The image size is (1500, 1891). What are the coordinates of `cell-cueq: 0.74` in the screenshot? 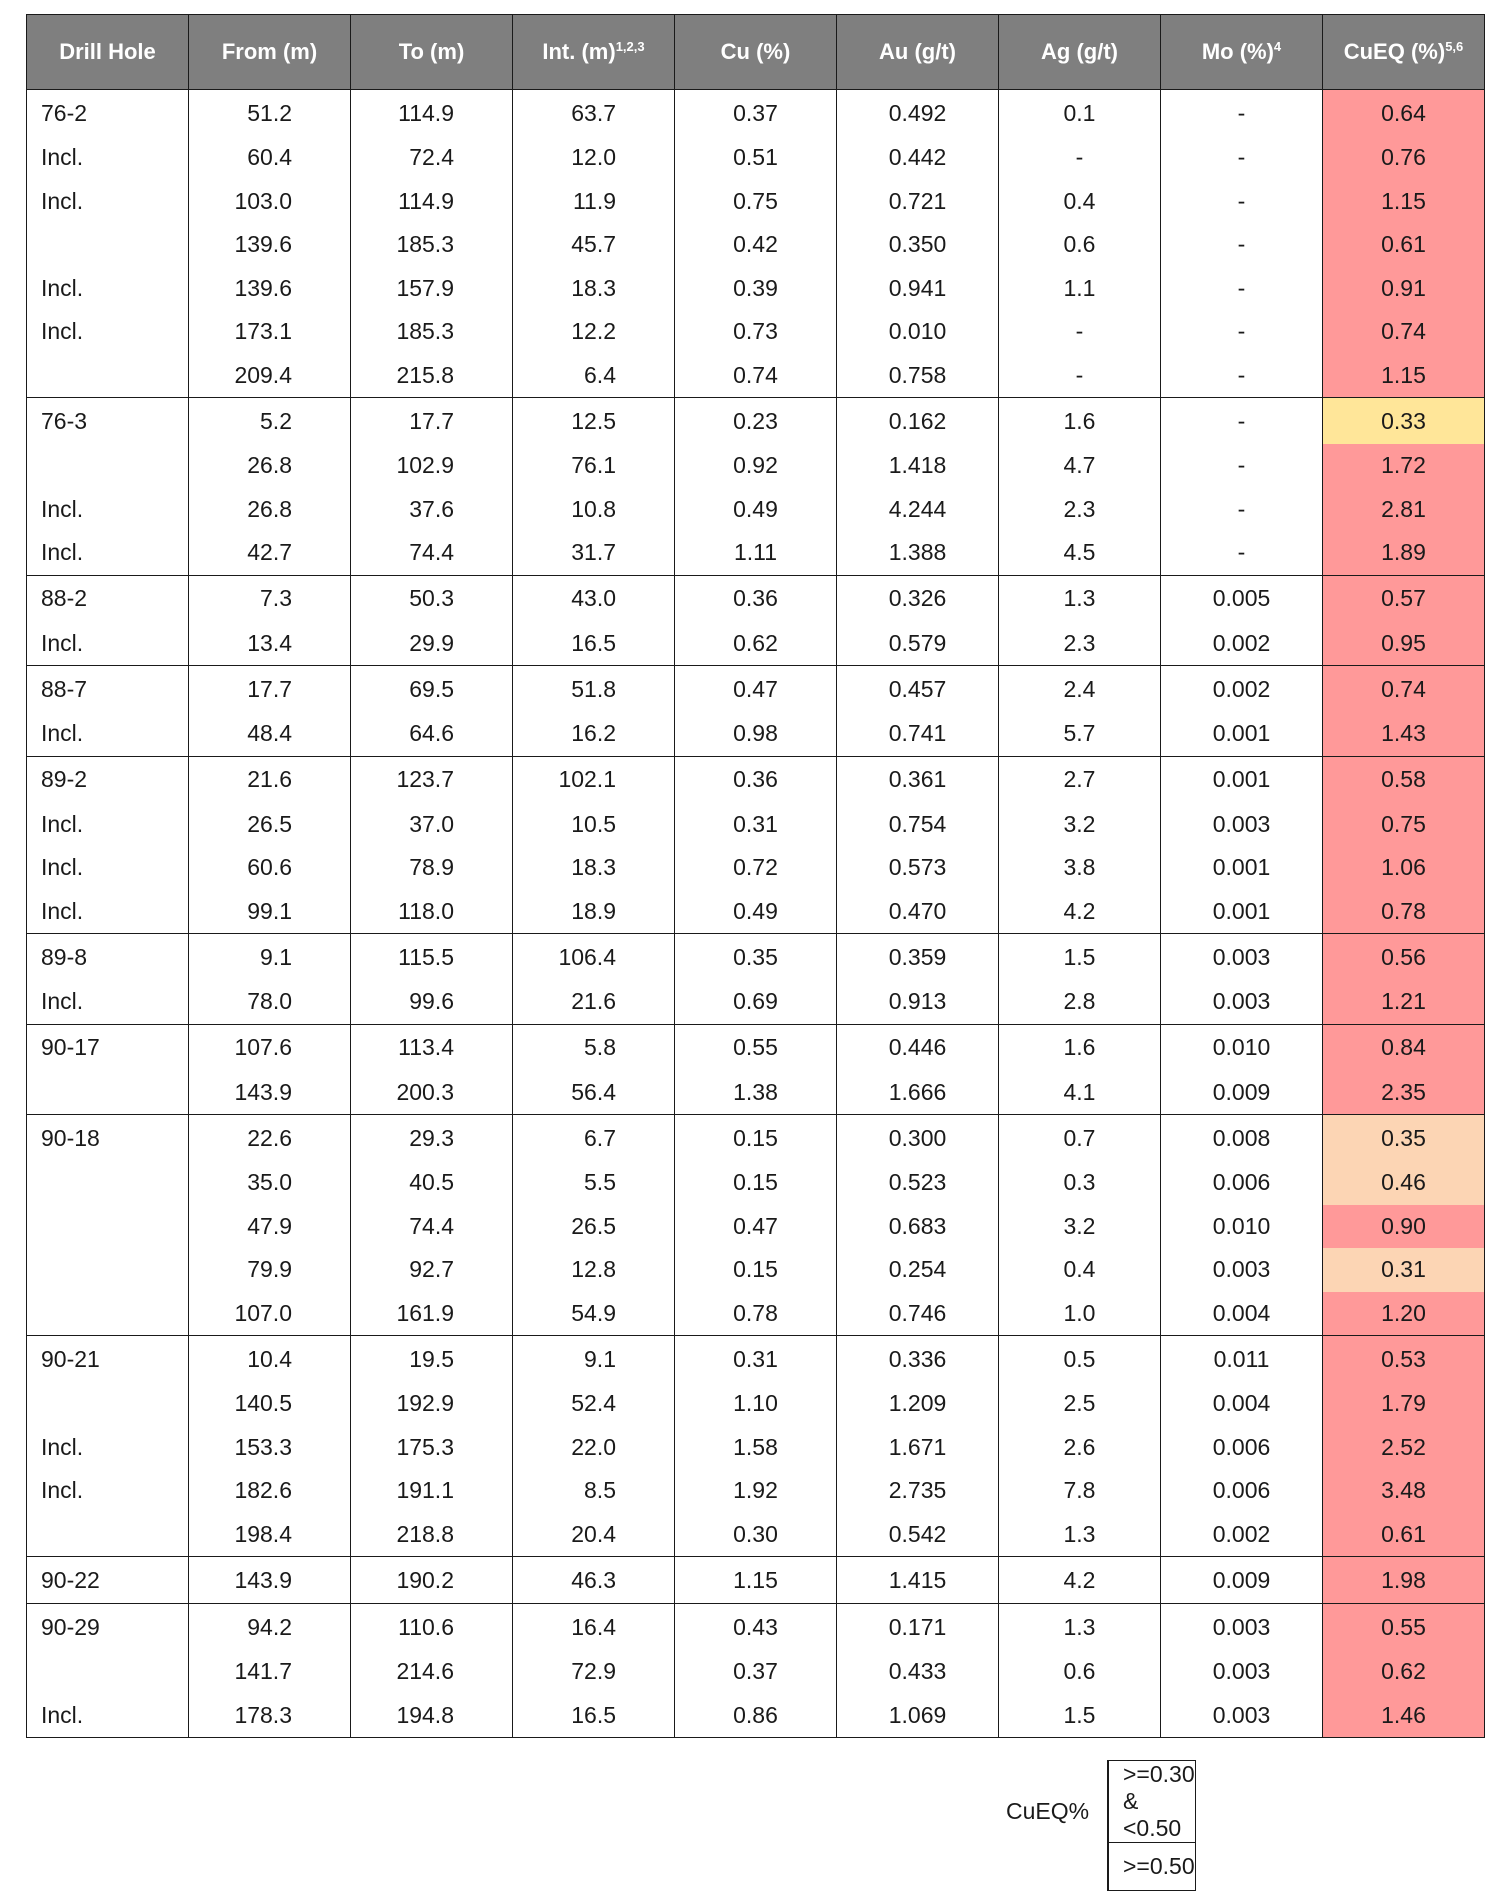 It's located at (1403, 332).